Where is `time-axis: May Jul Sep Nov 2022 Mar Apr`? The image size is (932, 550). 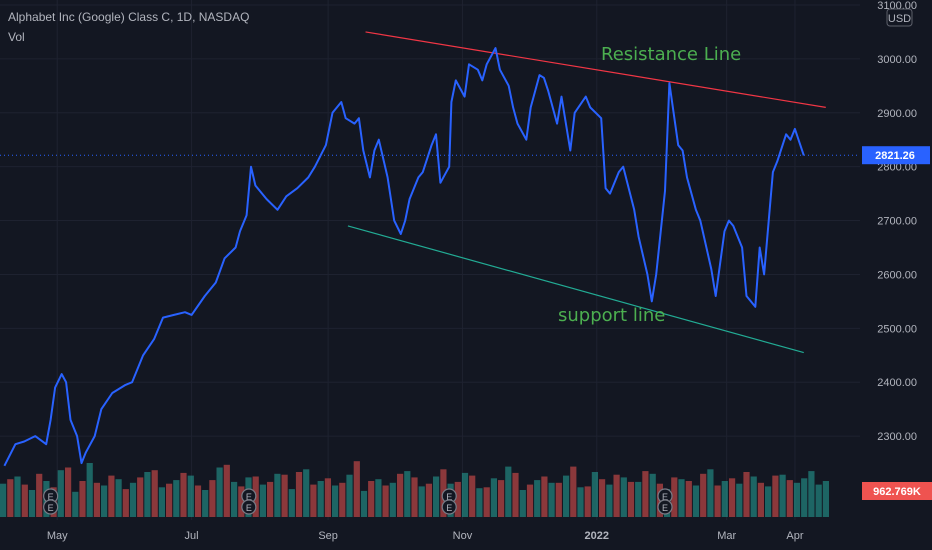
time-axis: May Jul Sep Nov 2022 Mar Apr is located at coordinates (466, 535).